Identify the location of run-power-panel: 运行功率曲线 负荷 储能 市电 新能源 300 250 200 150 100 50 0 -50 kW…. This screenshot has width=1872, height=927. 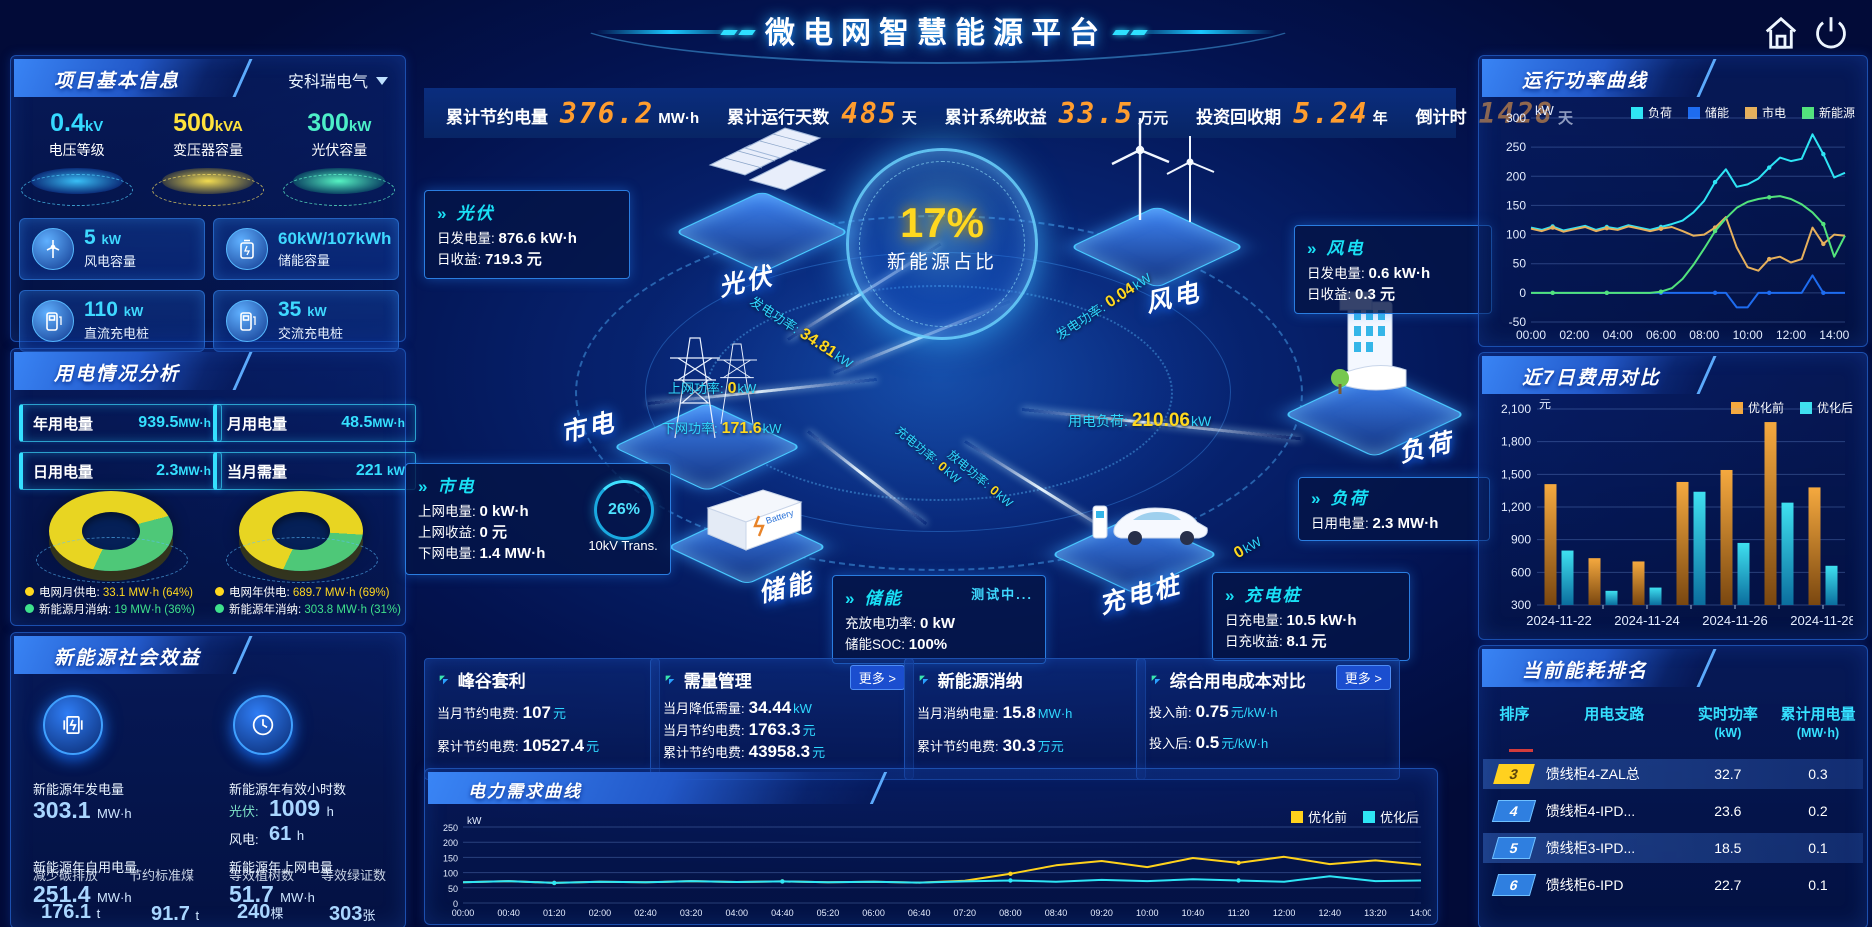
(1673, 201).